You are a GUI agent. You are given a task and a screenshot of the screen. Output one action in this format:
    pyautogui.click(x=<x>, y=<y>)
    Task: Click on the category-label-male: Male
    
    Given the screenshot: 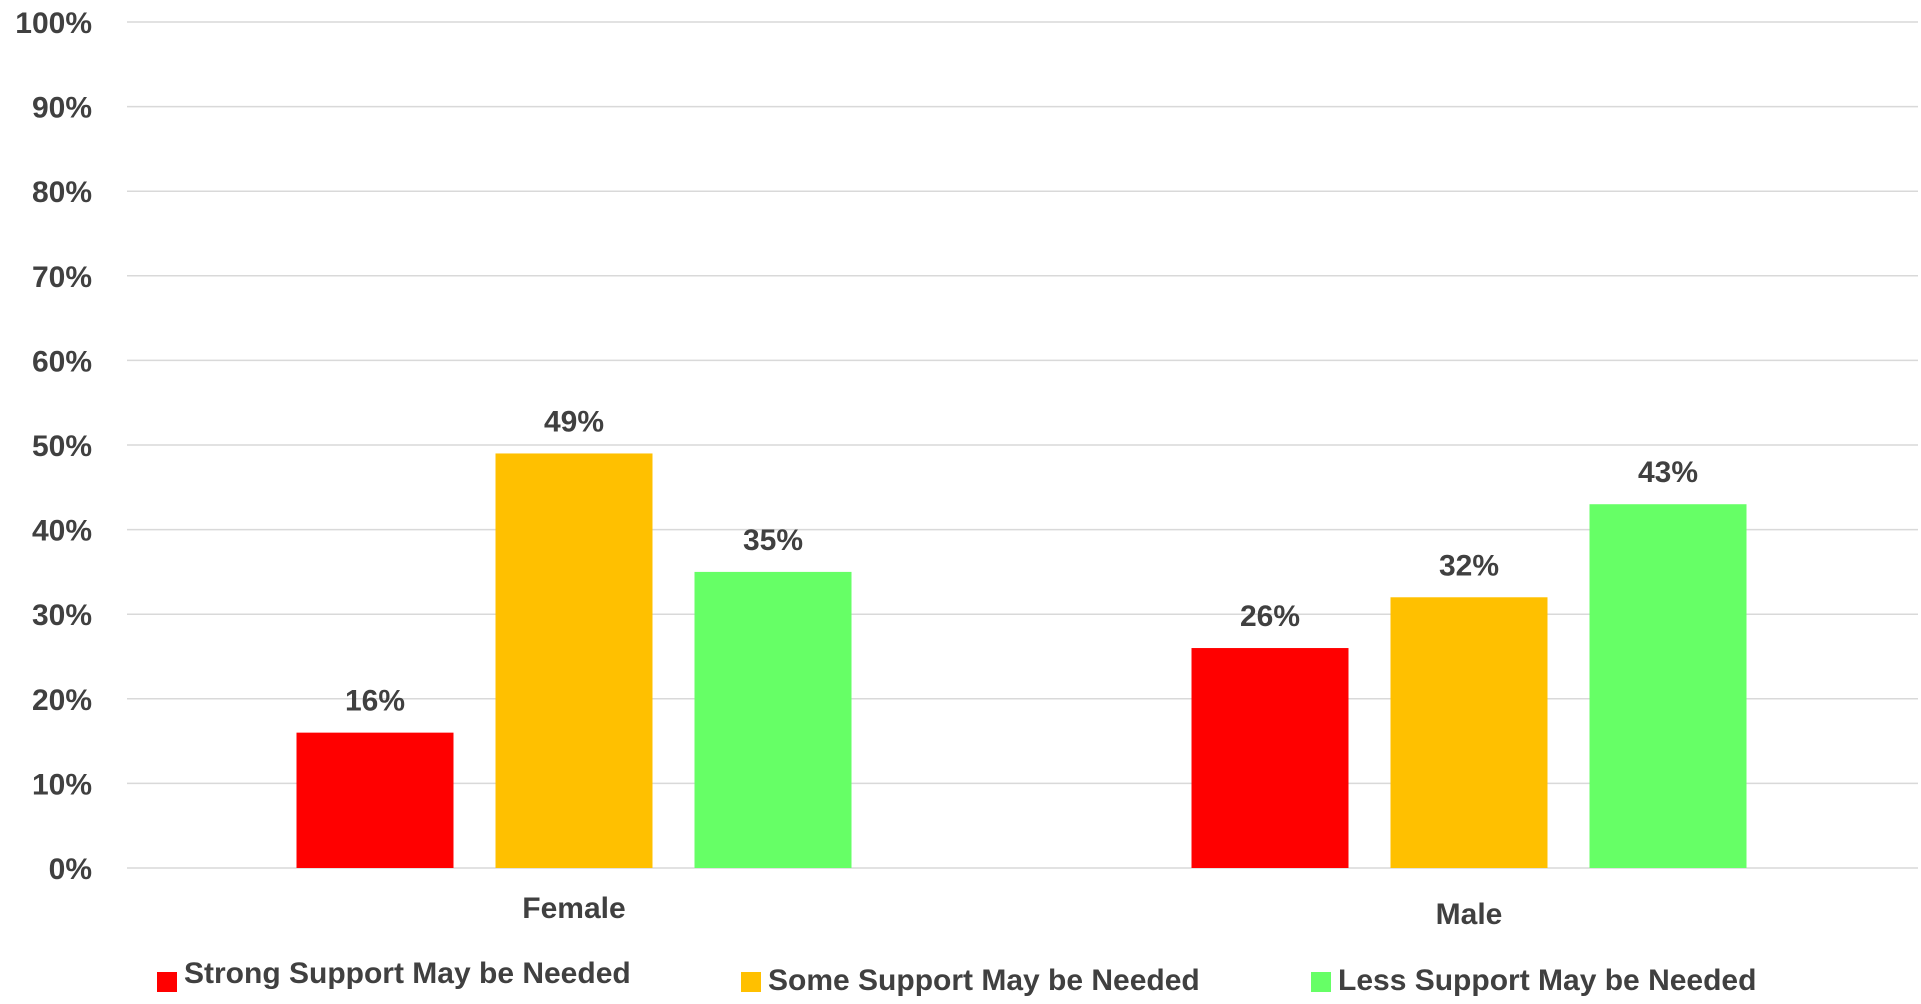 What is the action you would take?
    pyautogui.click(x=1469, y=914)
    